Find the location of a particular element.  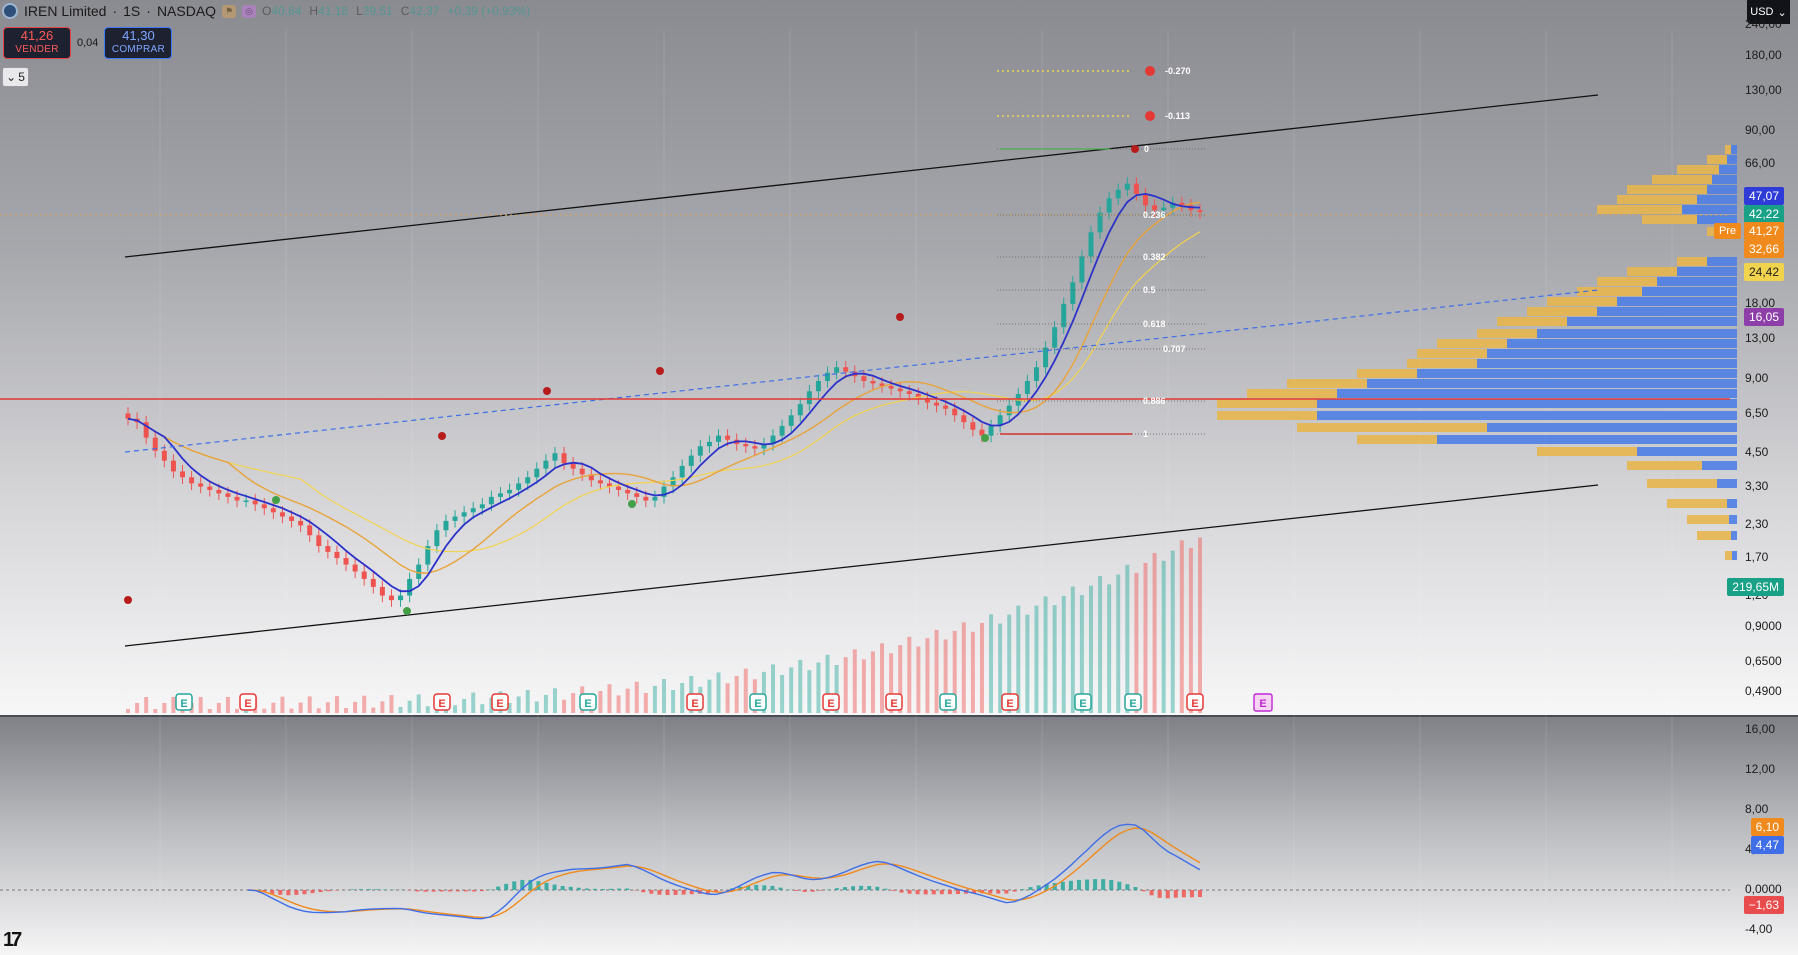

indicators-collapse-button: ⌄ 5 is located at coordinates (15, 77).